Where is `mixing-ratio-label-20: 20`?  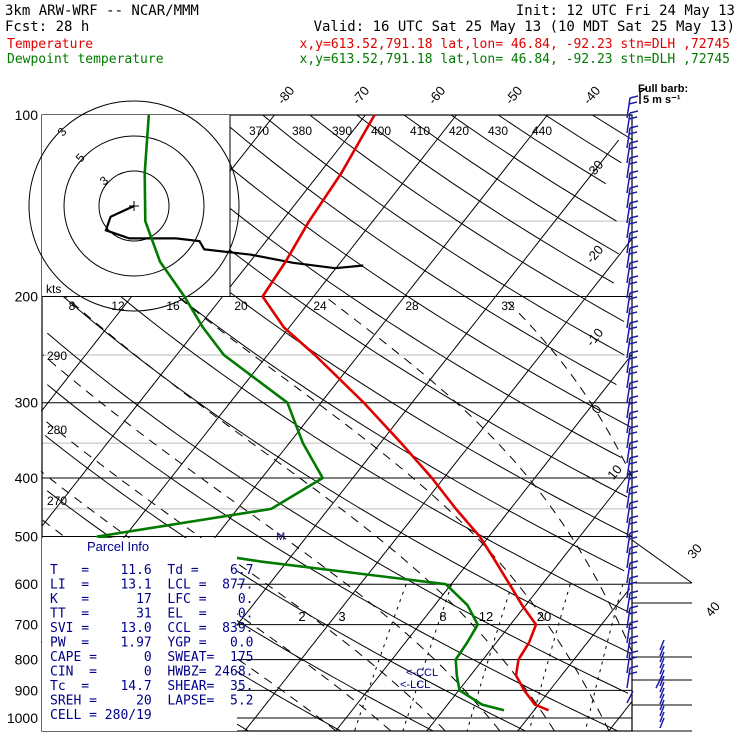
mixing-ratio-label-20: 20 is located at coordinates (544, 616).